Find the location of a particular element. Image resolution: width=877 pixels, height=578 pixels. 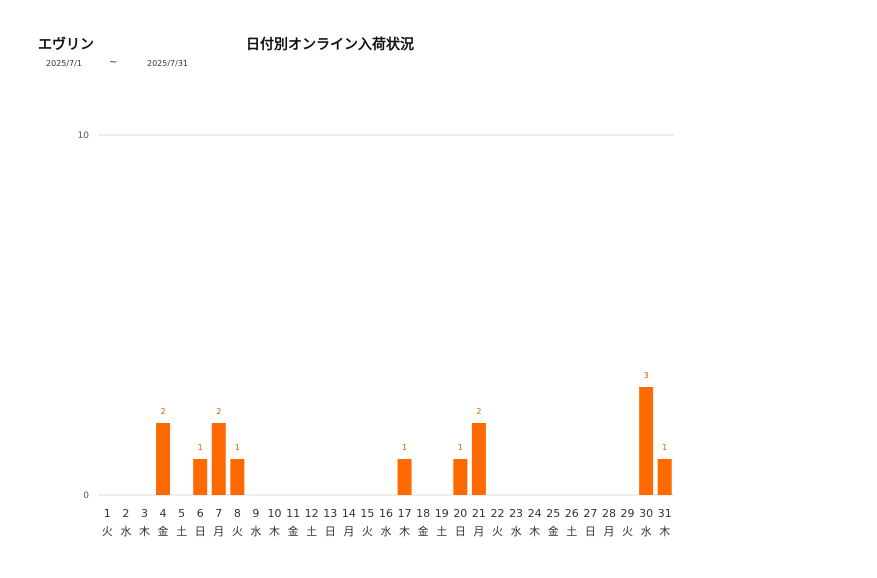

x-tick-label: 17 is located at coordinates (405, 513).